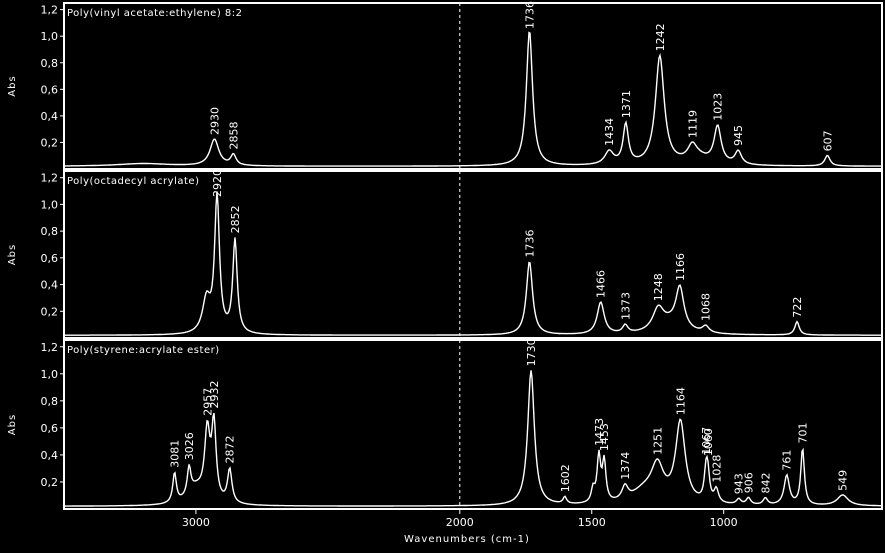  What do you see at coordinates (625, 306) in the screenshot?
I see `peak-label-1373: 1373` at bounding box center [625, 306].